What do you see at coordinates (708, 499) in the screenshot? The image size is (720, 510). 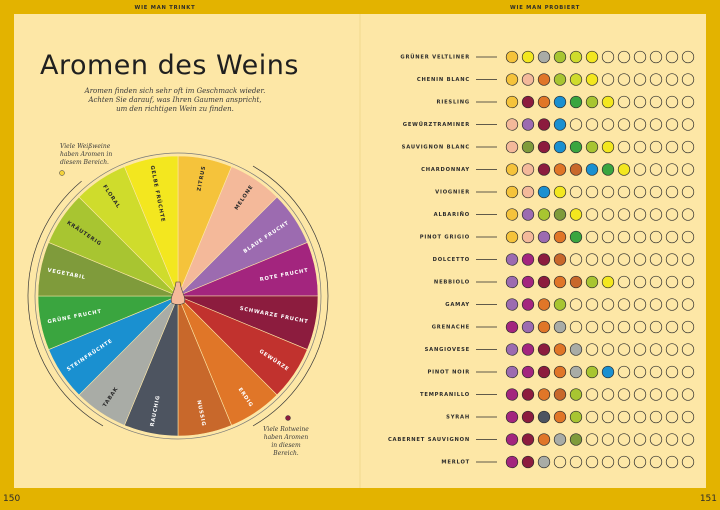 I see `page-number: 151` at bounding box center [708, 499].